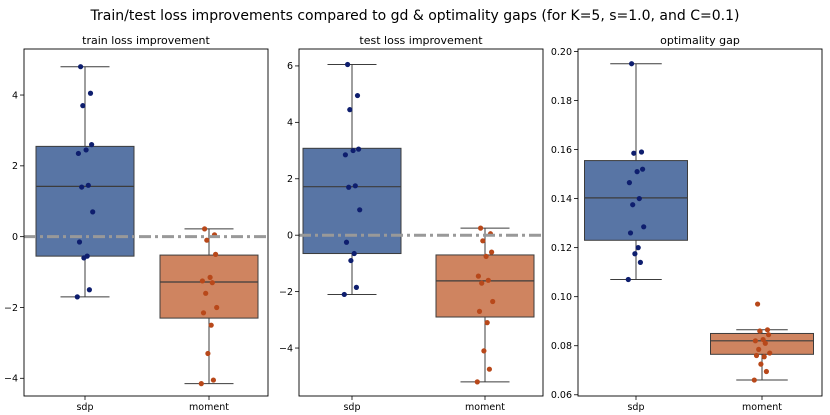  What do you see at coordinates (421, 40) in the screenshot?
I see `panel-title: test loss improvement` at bounding box center [421, 40].